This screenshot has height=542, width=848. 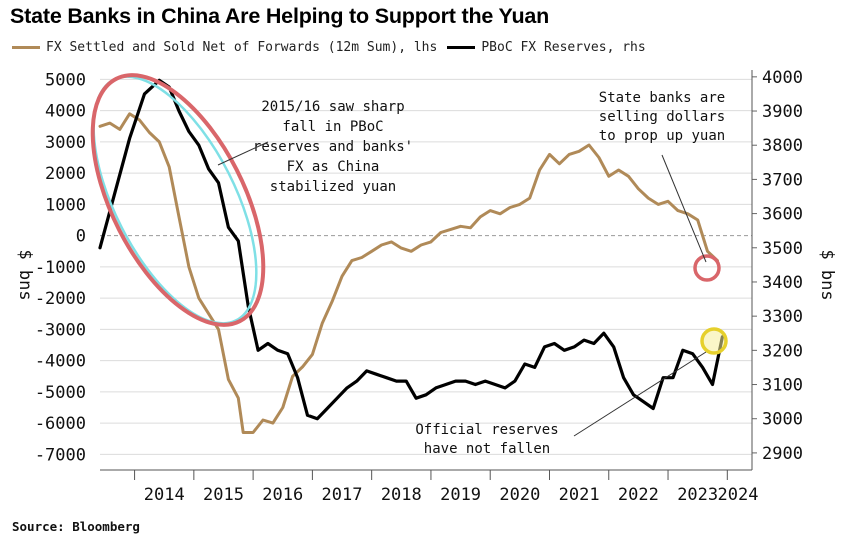 What do you see at coordinates (76, 526) in the screenshot?
I see `source-note: Source: Bloomberg` at bounding box center [76, 526].